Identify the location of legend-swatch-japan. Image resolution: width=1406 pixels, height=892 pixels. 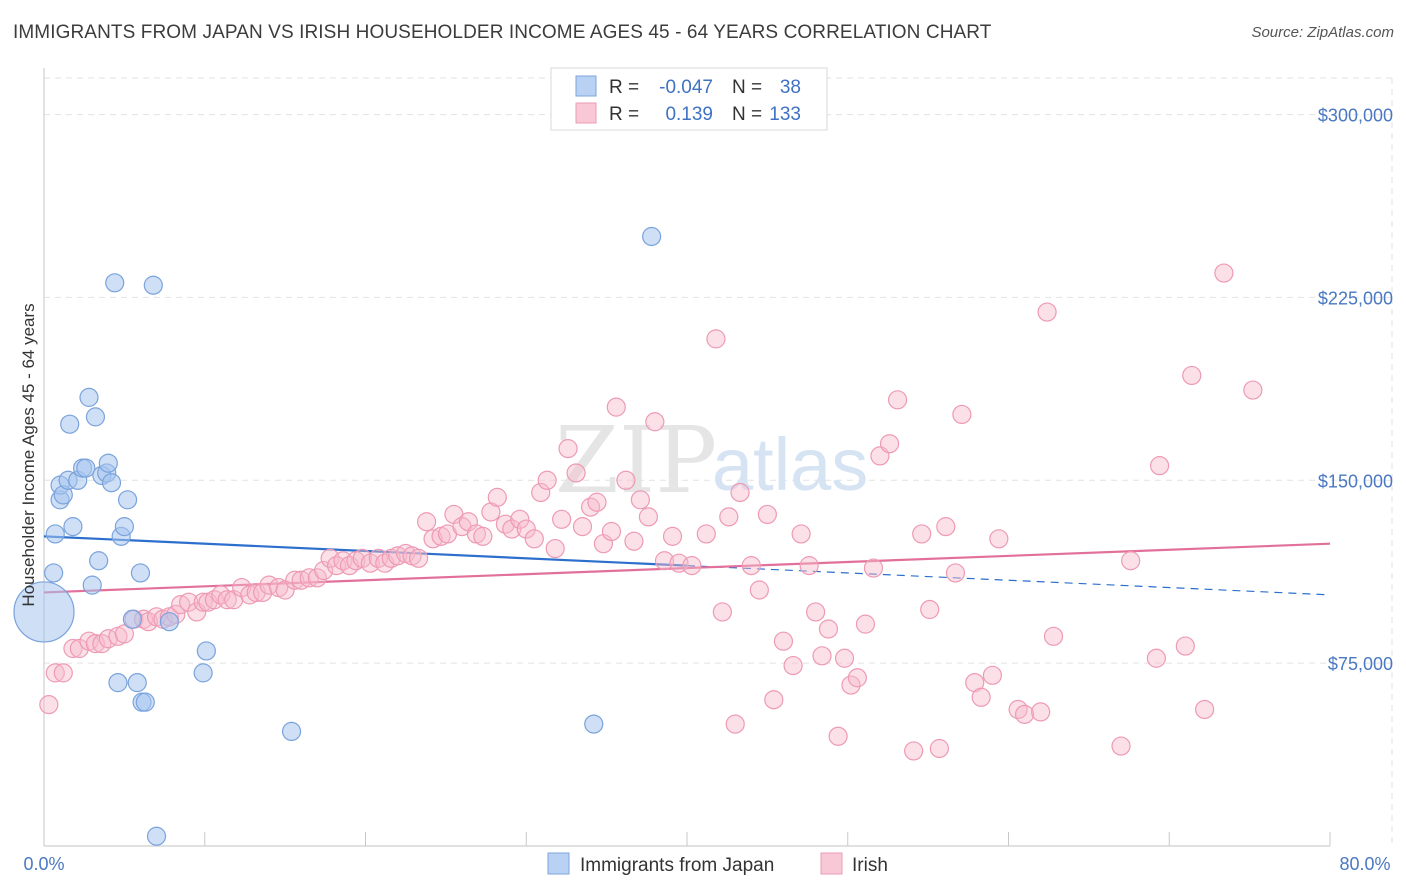
(558, 863).